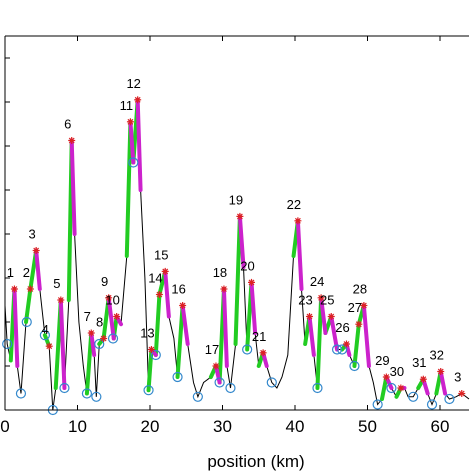 The image size is (474, 474). I want to click on peak-label: 16, so click(178, 289).